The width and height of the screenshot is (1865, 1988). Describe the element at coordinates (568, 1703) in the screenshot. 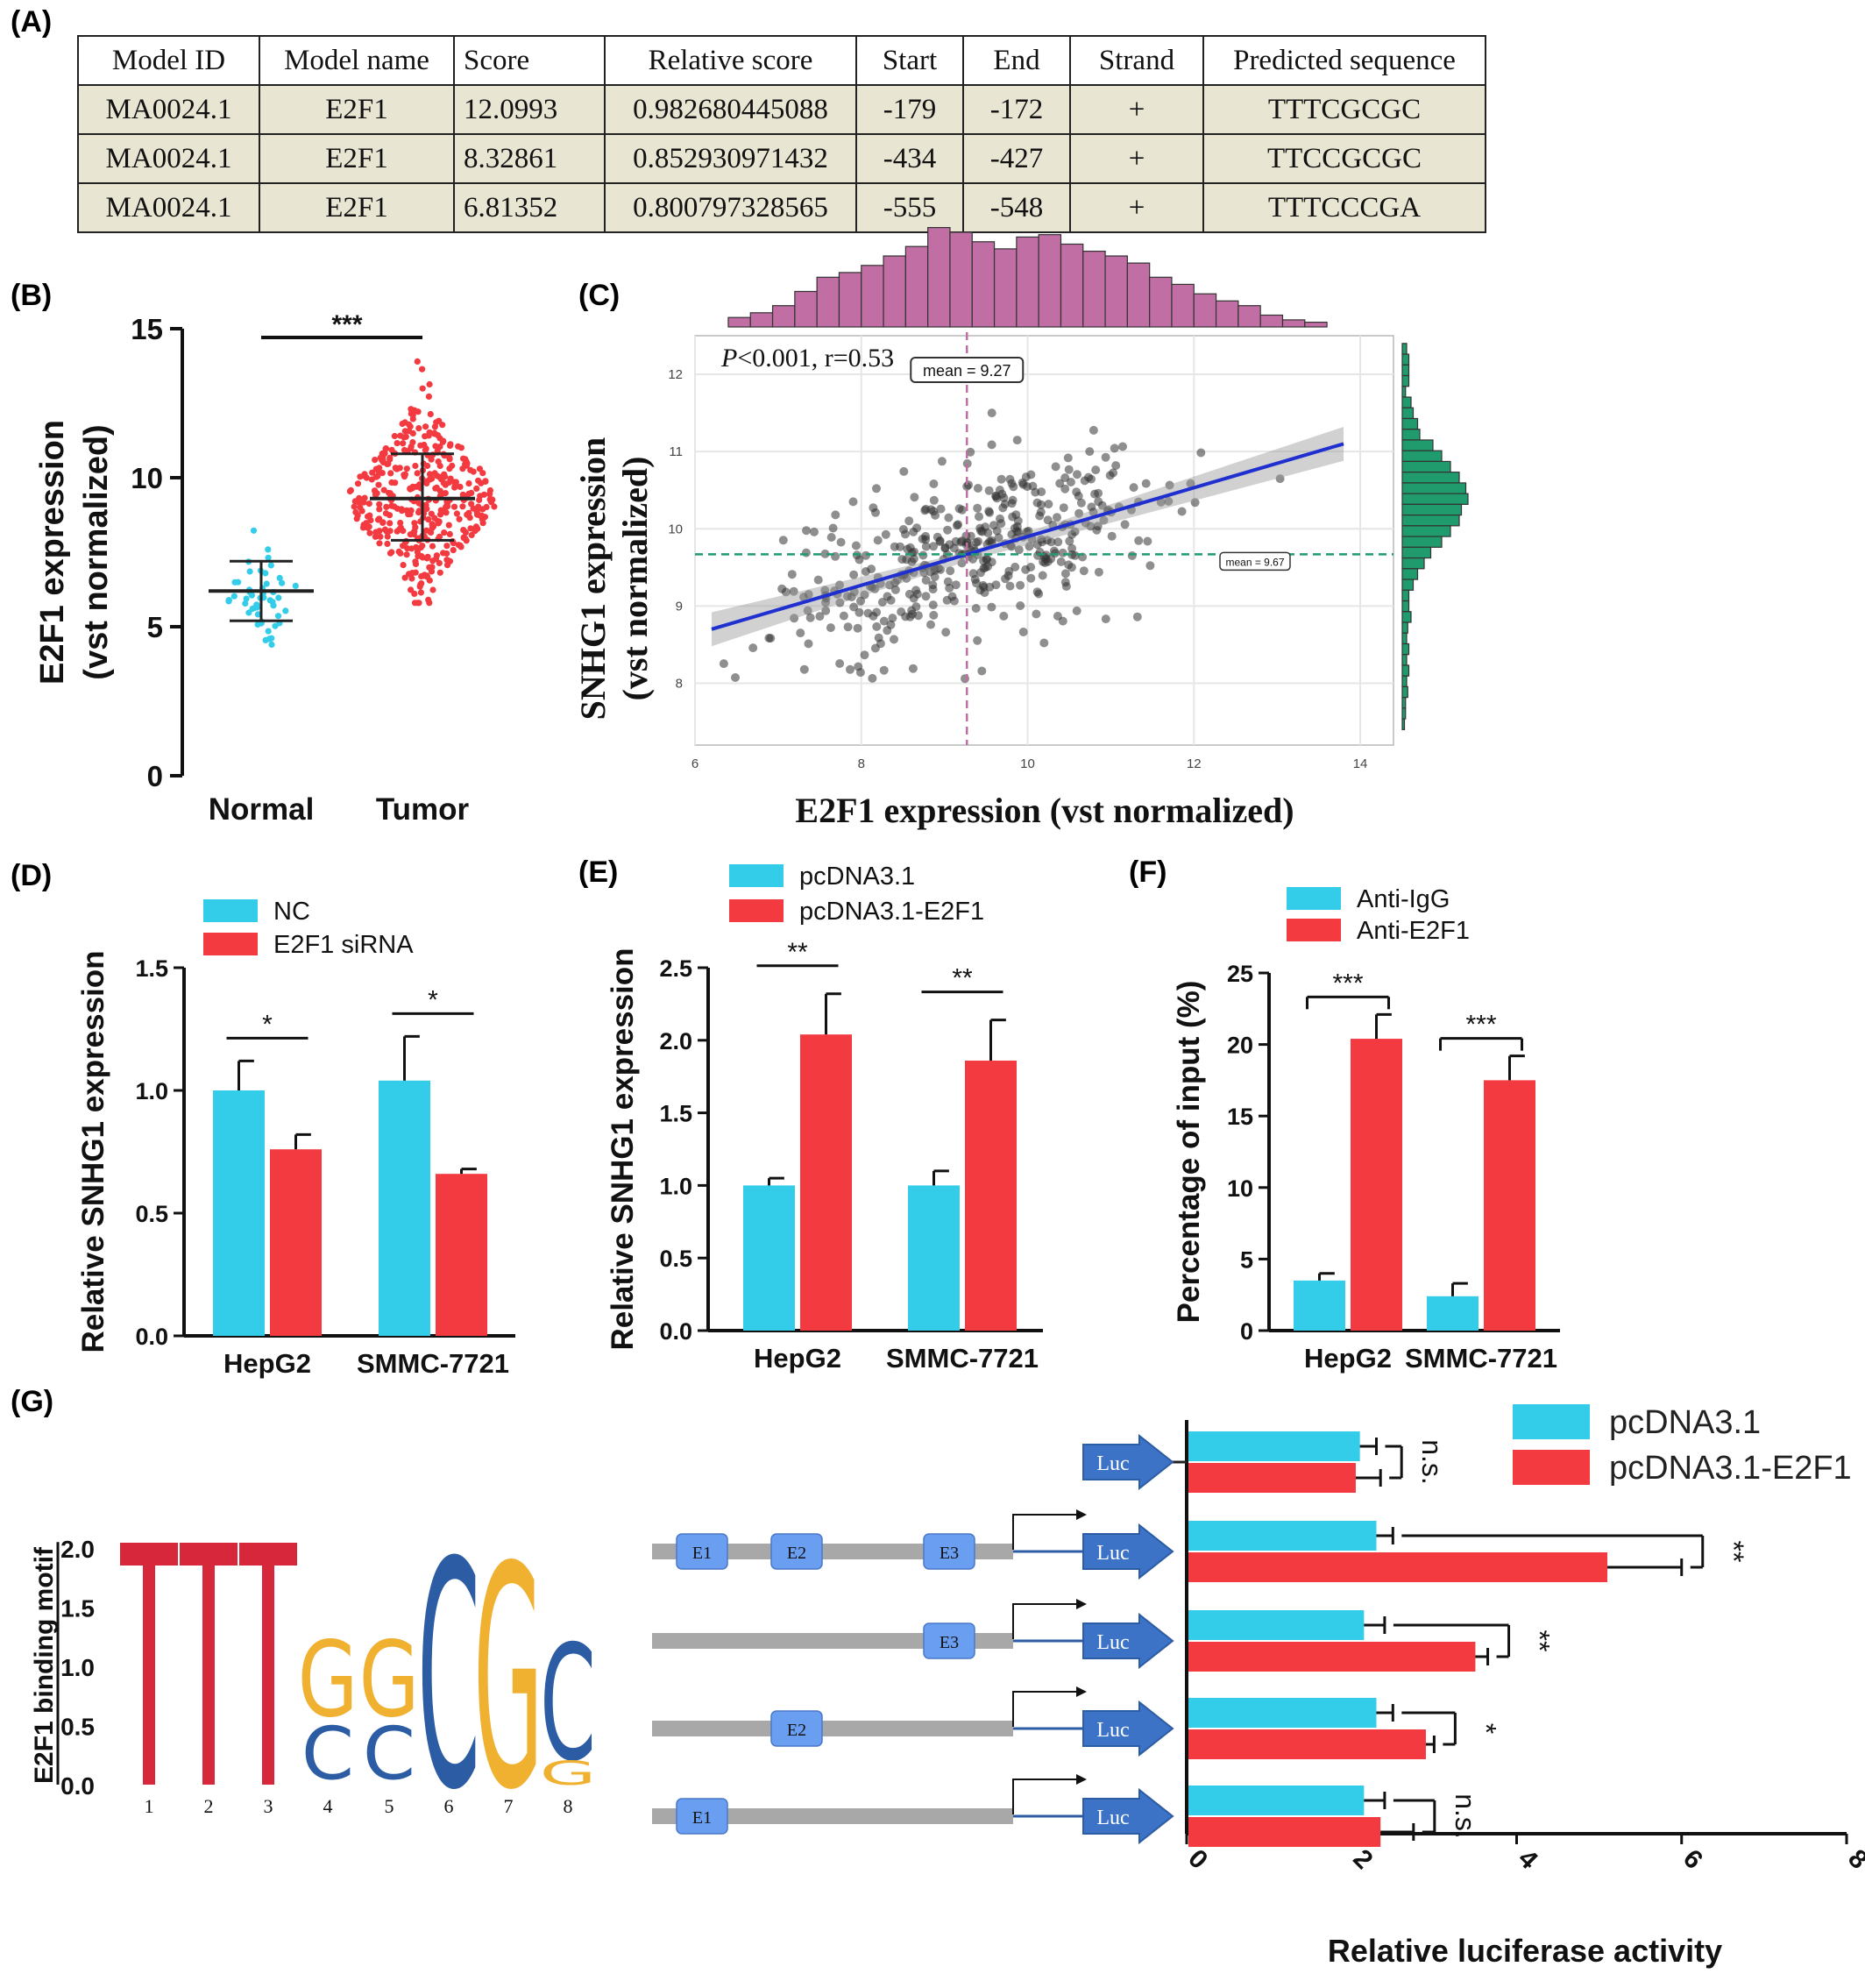

I see `logo-letter-c: C` at that location.